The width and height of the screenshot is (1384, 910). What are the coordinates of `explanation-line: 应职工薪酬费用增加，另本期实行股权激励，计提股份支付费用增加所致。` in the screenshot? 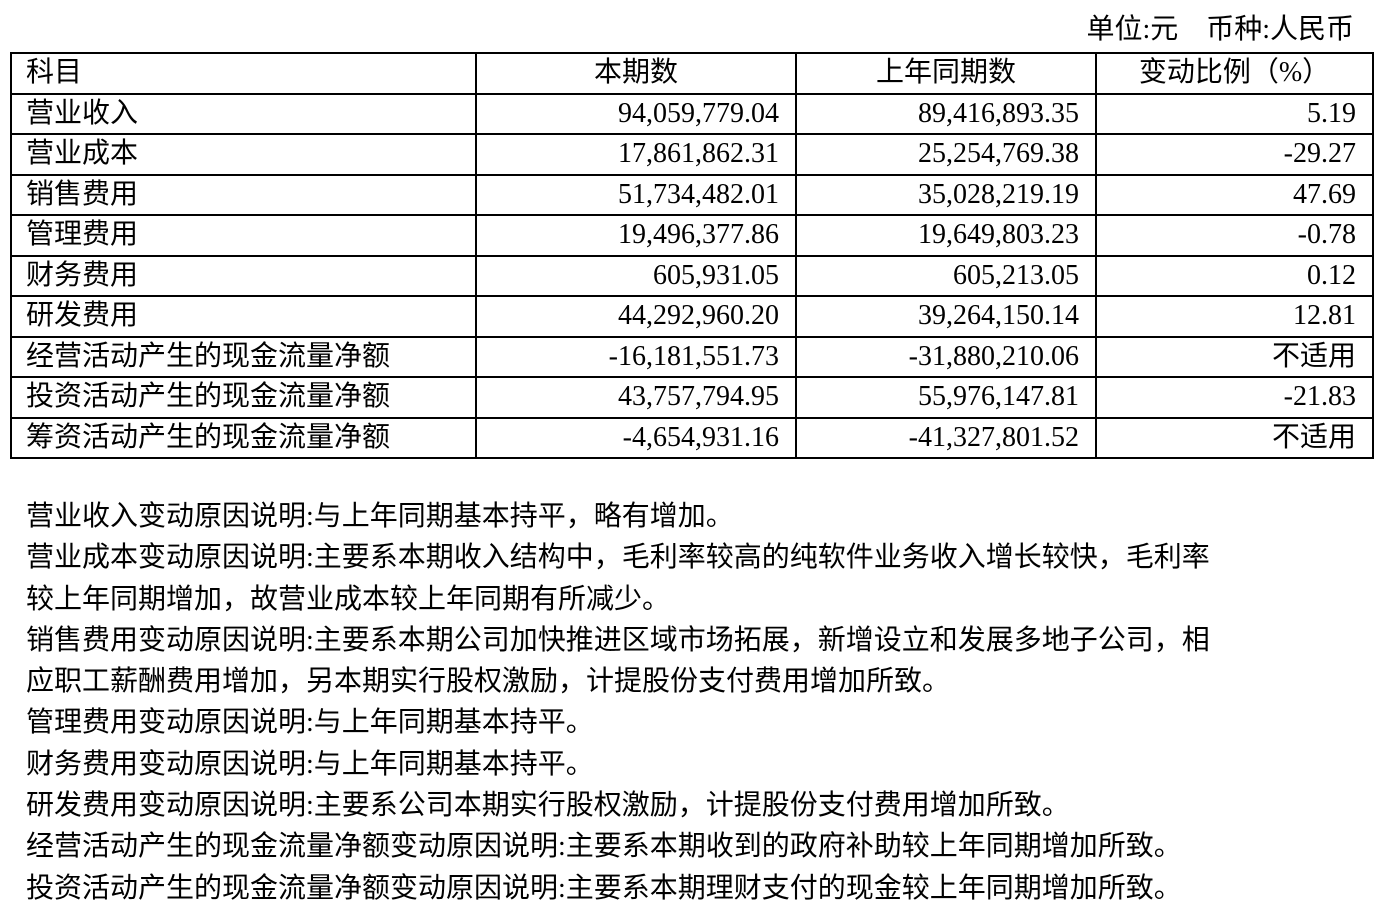 It's located at (488, 682).